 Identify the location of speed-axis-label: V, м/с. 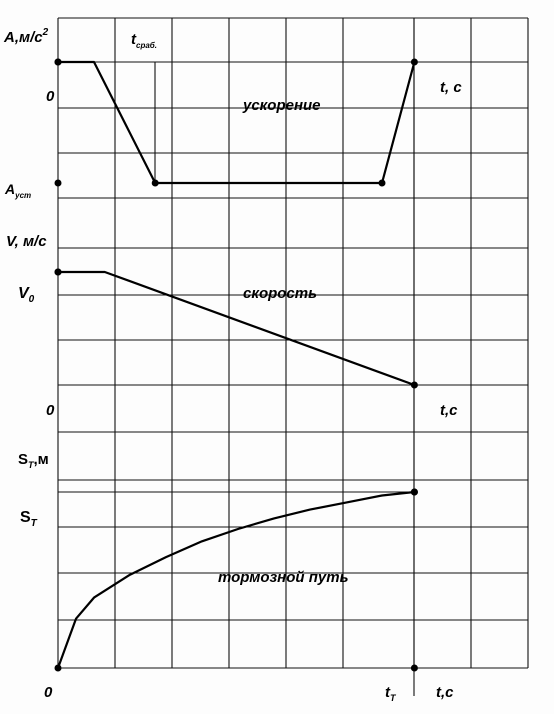
(26, 241).